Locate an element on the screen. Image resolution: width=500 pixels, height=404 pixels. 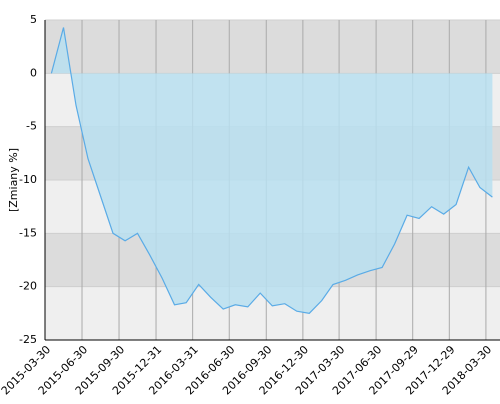
y-tick-label: -20 is located at coordinates (28, 286).